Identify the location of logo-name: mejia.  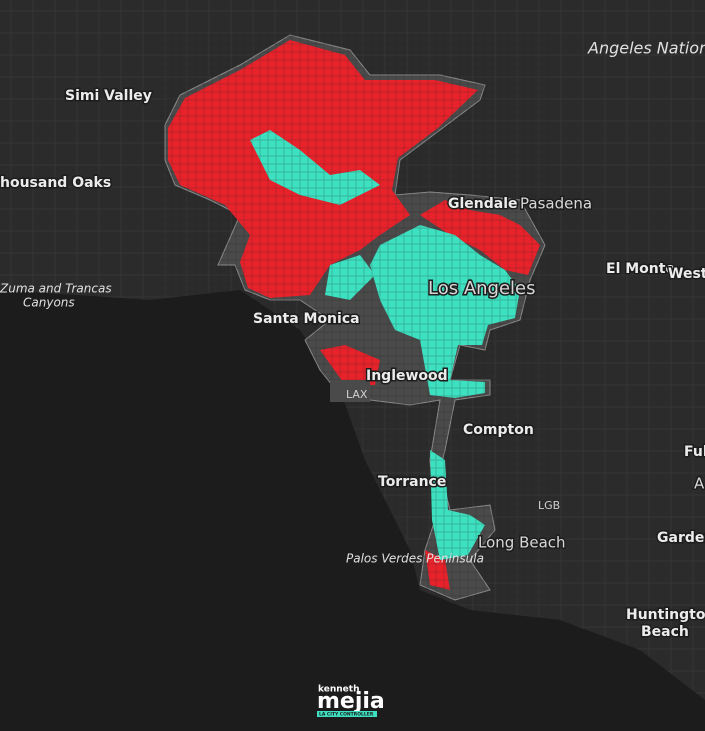
(351, 701).